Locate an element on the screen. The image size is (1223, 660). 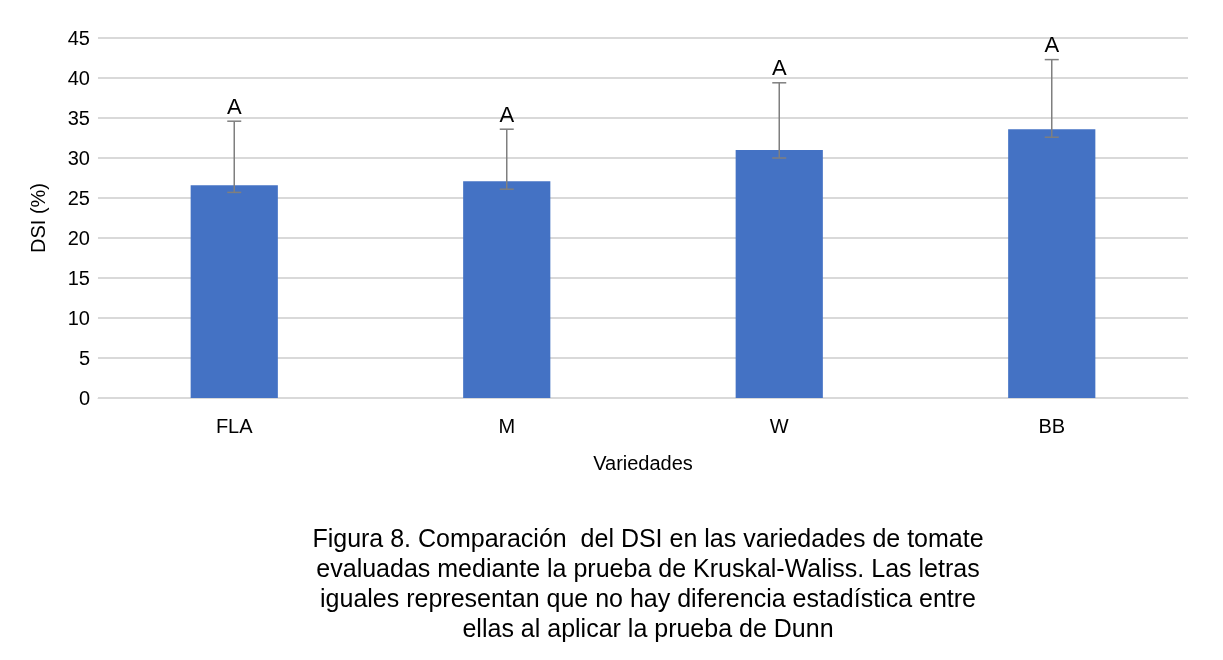
y-tick-label: 25 is located at coordinates (78, 198).